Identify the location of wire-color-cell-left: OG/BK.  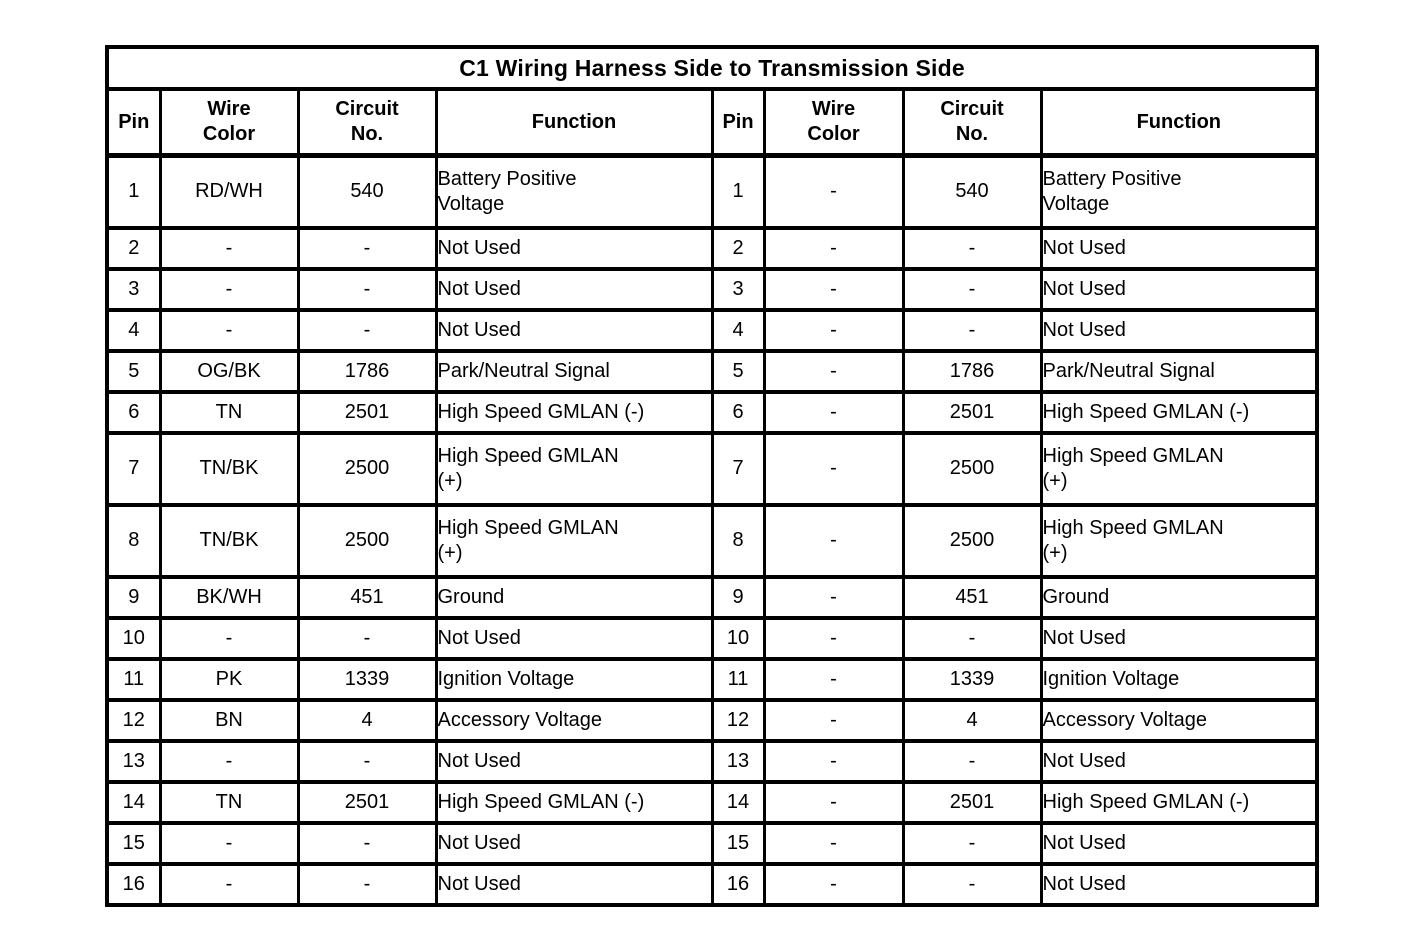
(229, 371).